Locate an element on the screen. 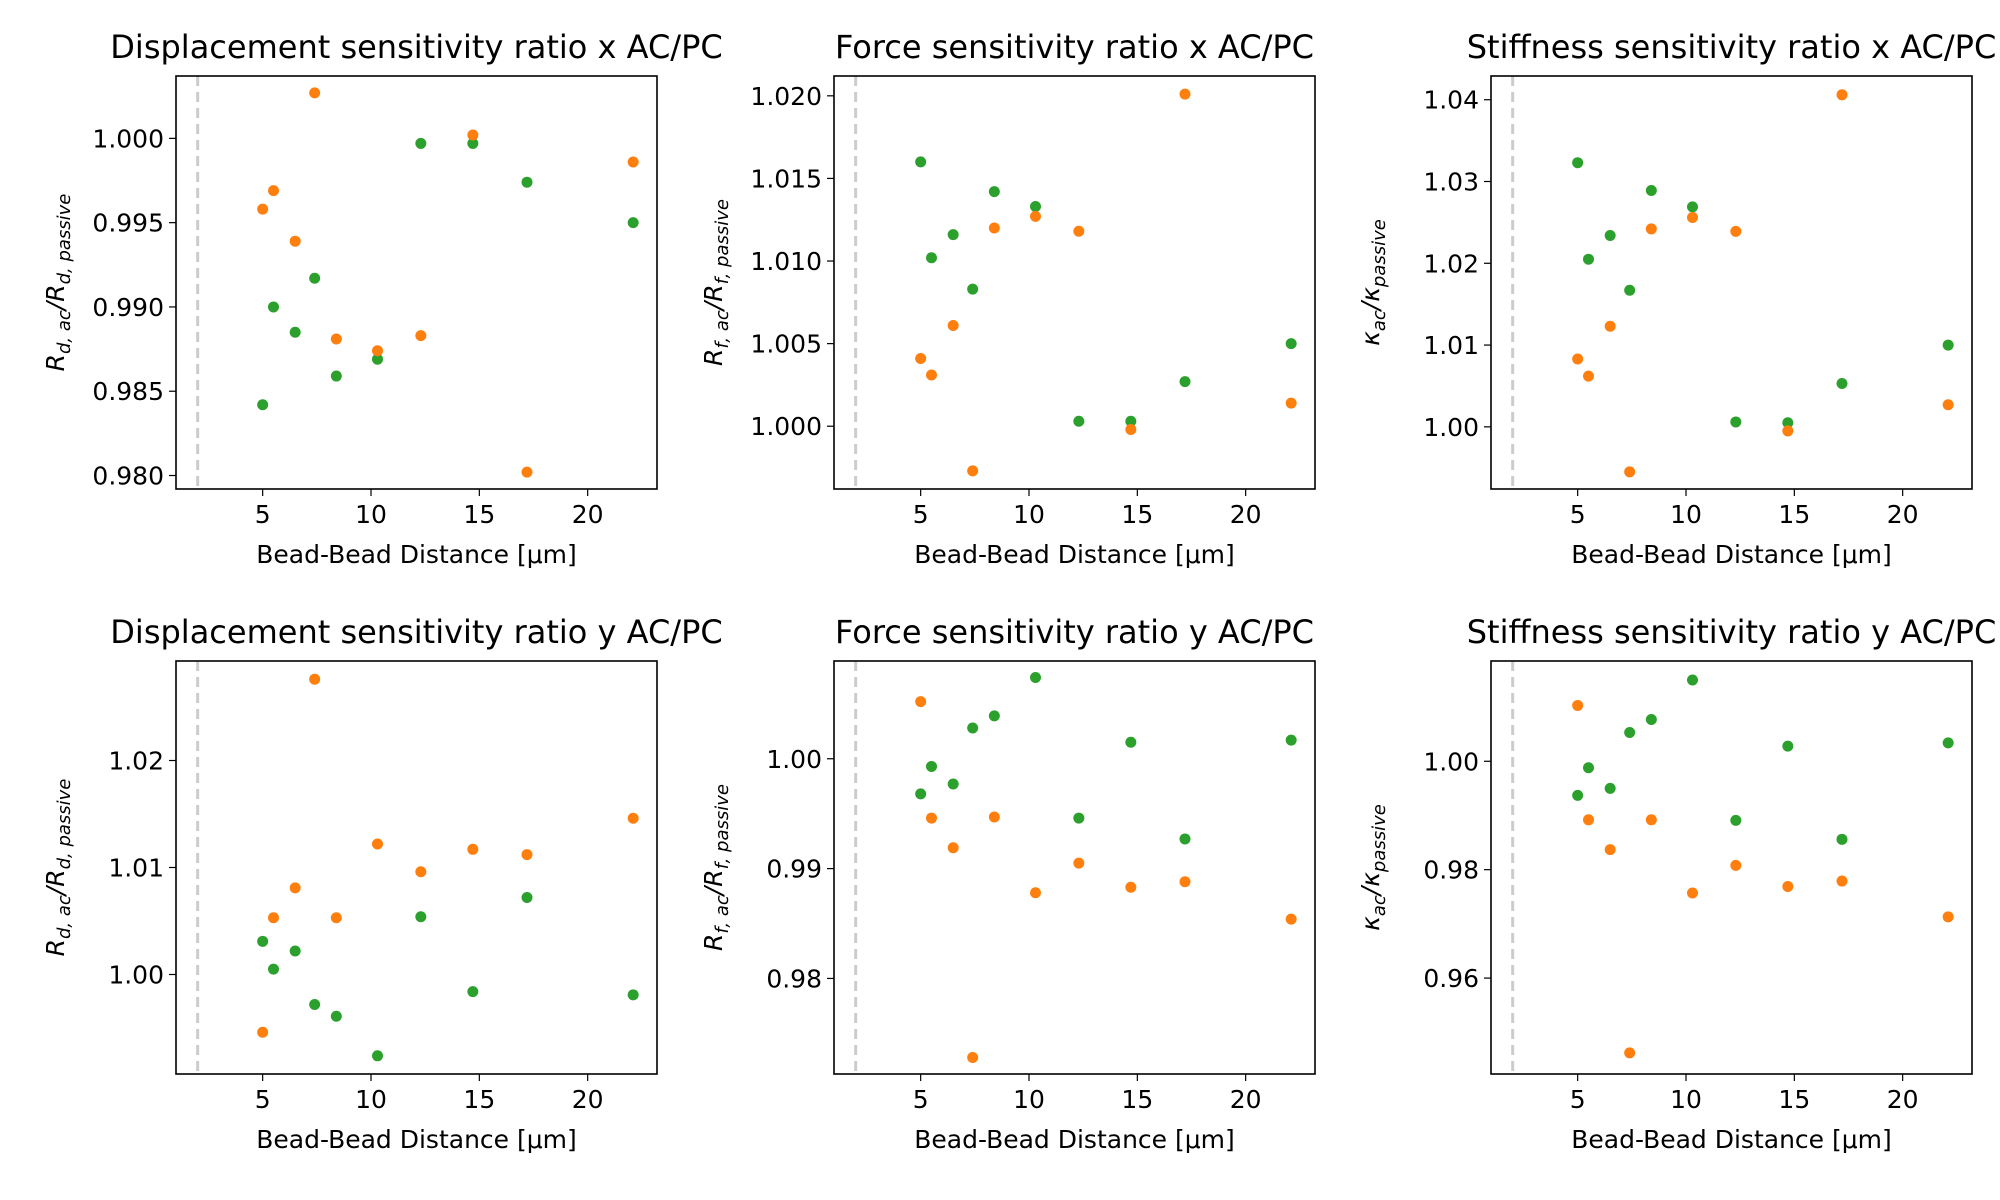 Image resolution: width=2000 pixels, height=1200 pixels. y-axis-label-part: κ is located at coordinates (1370, 923).